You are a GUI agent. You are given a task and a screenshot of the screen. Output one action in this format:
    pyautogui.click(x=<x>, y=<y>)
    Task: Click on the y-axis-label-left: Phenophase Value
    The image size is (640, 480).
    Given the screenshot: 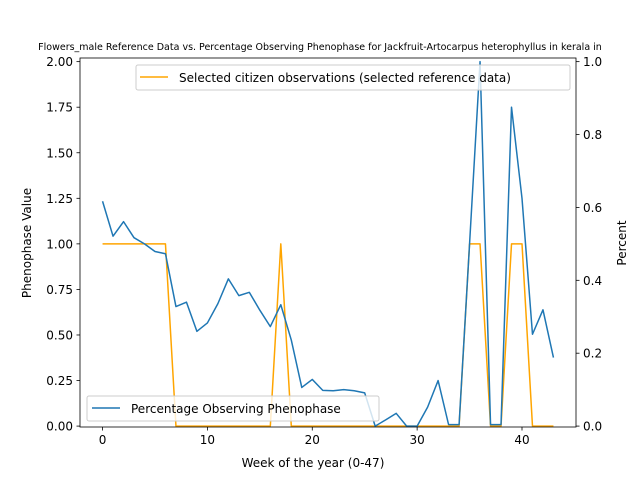 What is the action you would take?
    pyautogui.click(x=27, y=243)
    